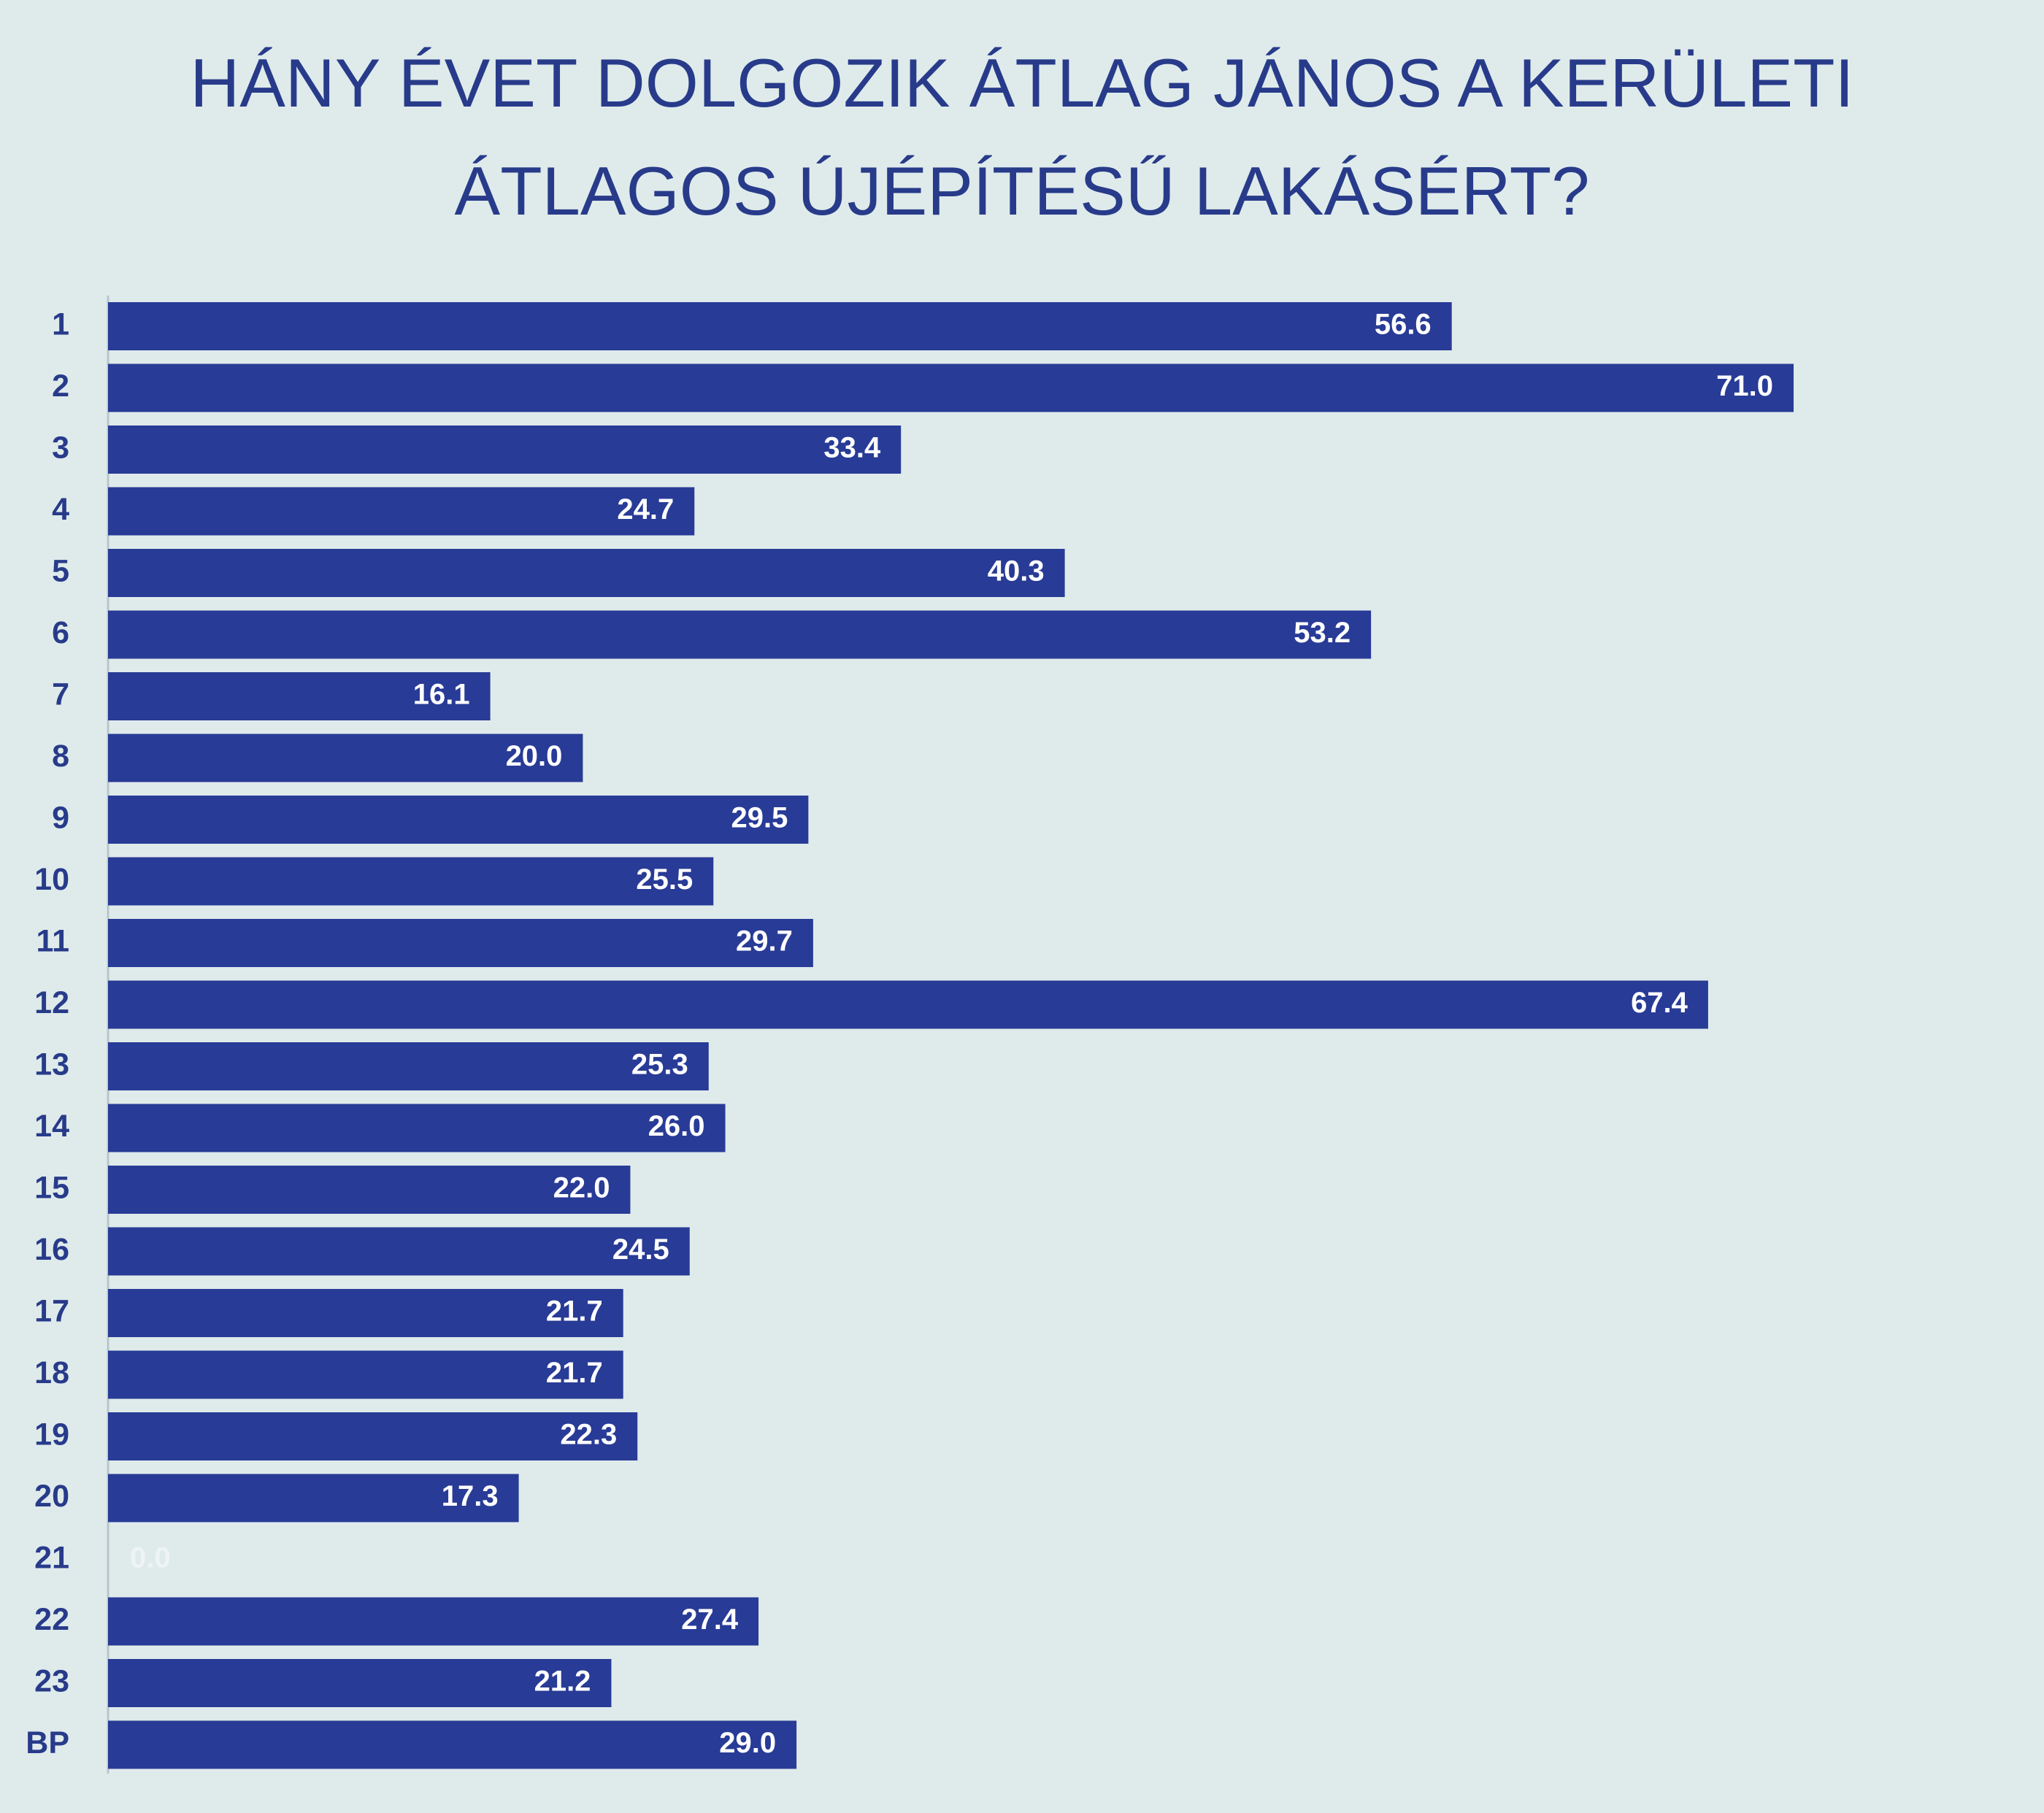 The height and width of the screenshot is (1813, 2044). I want to click on value-label: 25.5, so click(664, 879).